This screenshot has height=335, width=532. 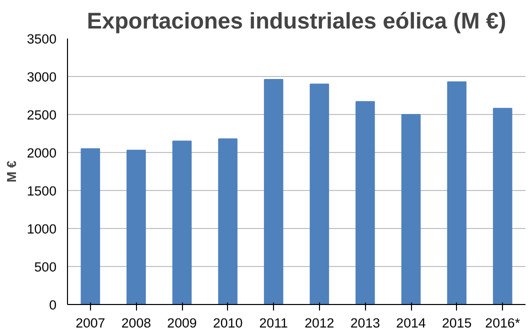 I want to click on chart-title: Exportaciones industriales eólica (M €), so click(x=296, y=21).